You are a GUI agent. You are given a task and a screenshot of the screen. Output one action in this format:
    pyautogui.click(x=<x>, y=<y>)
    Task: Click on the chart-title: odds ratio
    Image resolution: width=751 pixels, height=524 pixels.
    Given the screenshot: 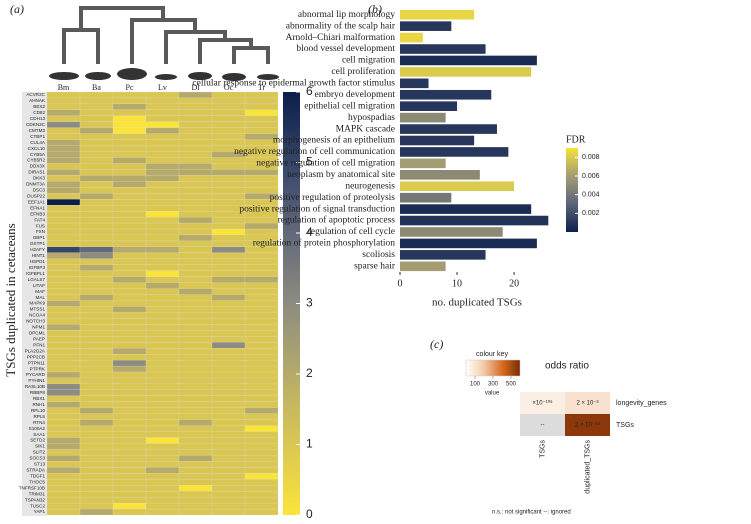 What is the action you would take?
    pyautogui.click(x=567, y=366)
    